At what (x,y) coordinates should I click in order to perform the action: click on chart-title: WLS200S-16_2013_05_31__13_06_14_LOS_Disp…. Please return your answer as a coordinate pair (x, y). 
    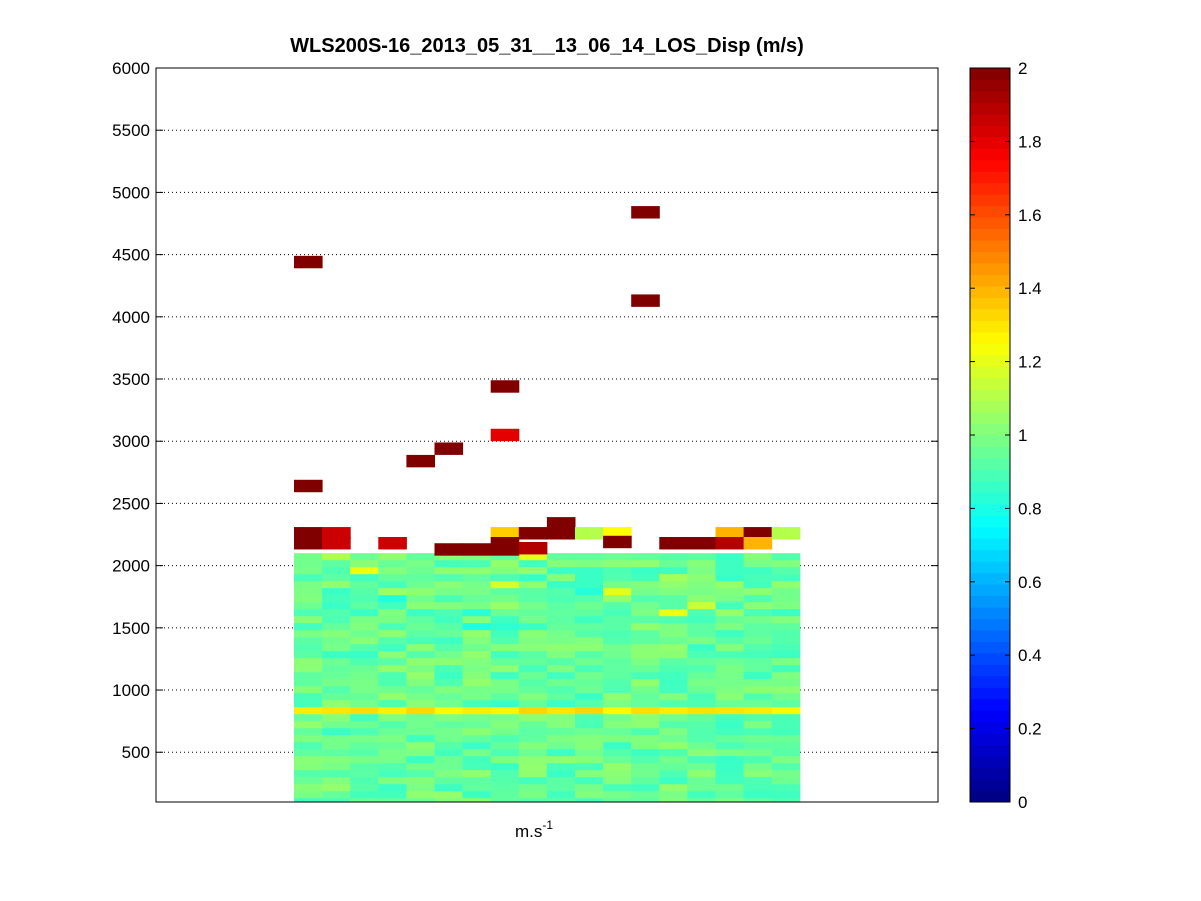
    Looking at the image, I should click on (547, 46).